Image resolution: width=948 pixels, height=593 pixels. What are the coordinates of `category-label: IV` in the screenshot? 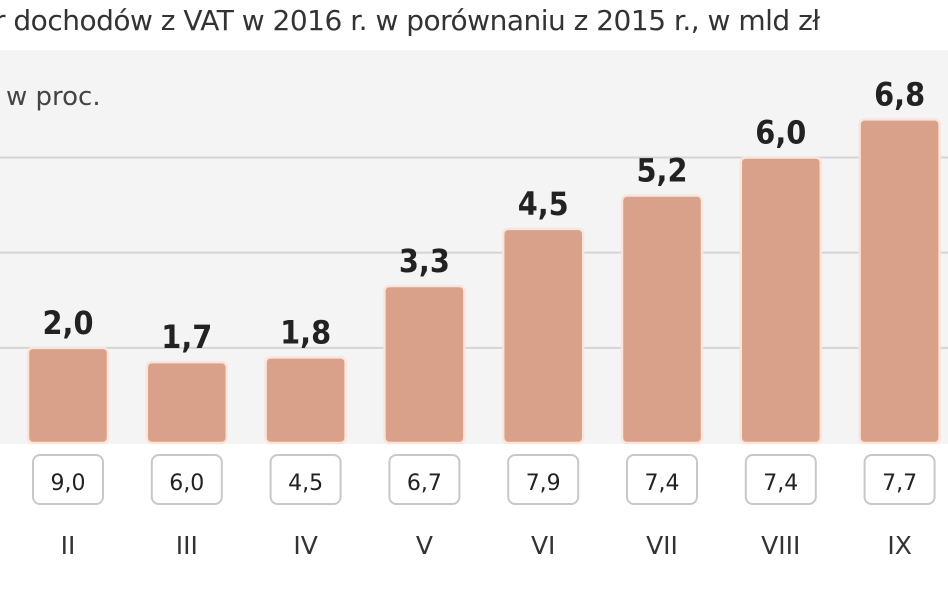 It's located at (305, 545).